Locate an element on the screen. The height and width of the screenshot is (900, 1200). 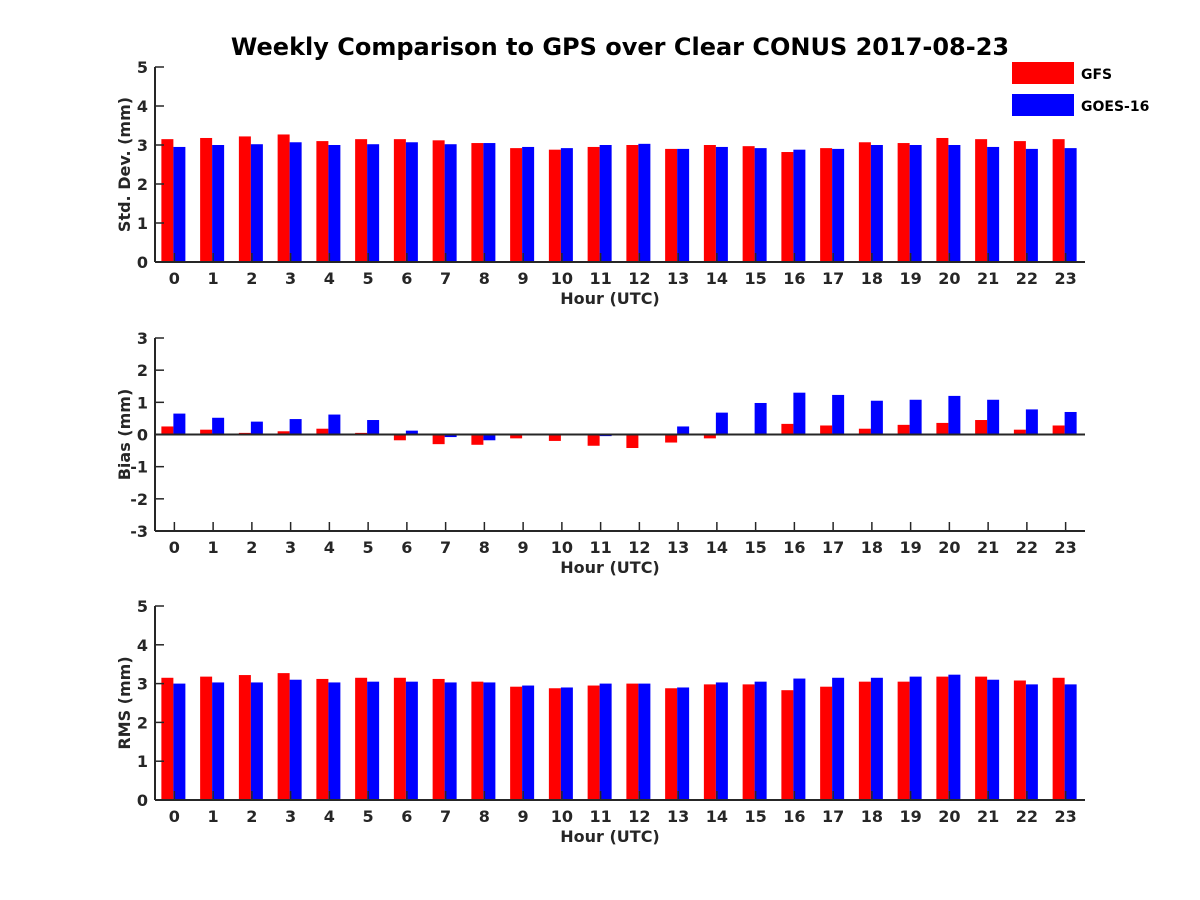
legend: GFS GOES-16 is located at coordinates (1080, 89).